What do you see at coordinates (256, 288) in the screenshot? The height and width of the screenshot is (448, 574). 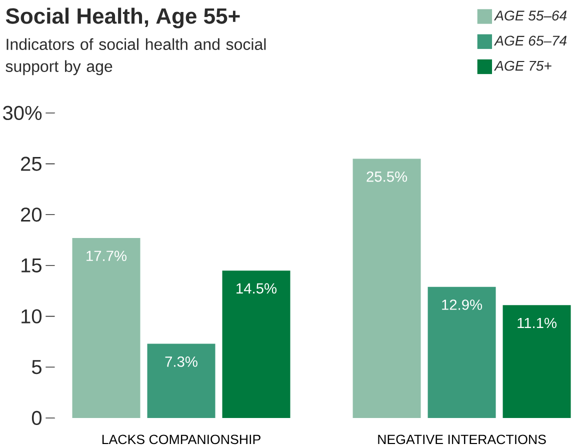 I see `data-label: 14.5%` at bounding box center [256, 288].